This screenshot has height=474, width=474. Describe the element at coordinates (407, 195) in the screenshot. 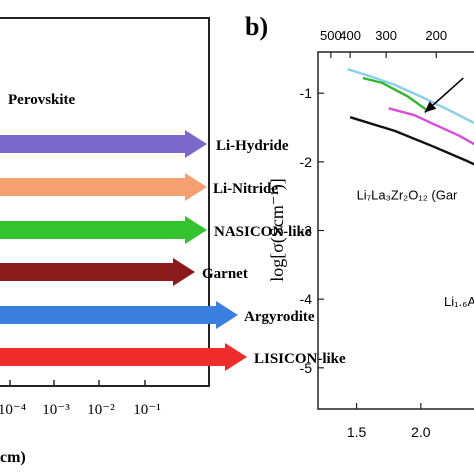

I see `panel-b-annotation: Li₇La₃Zr₂O₁₂ (Gar` at that location.